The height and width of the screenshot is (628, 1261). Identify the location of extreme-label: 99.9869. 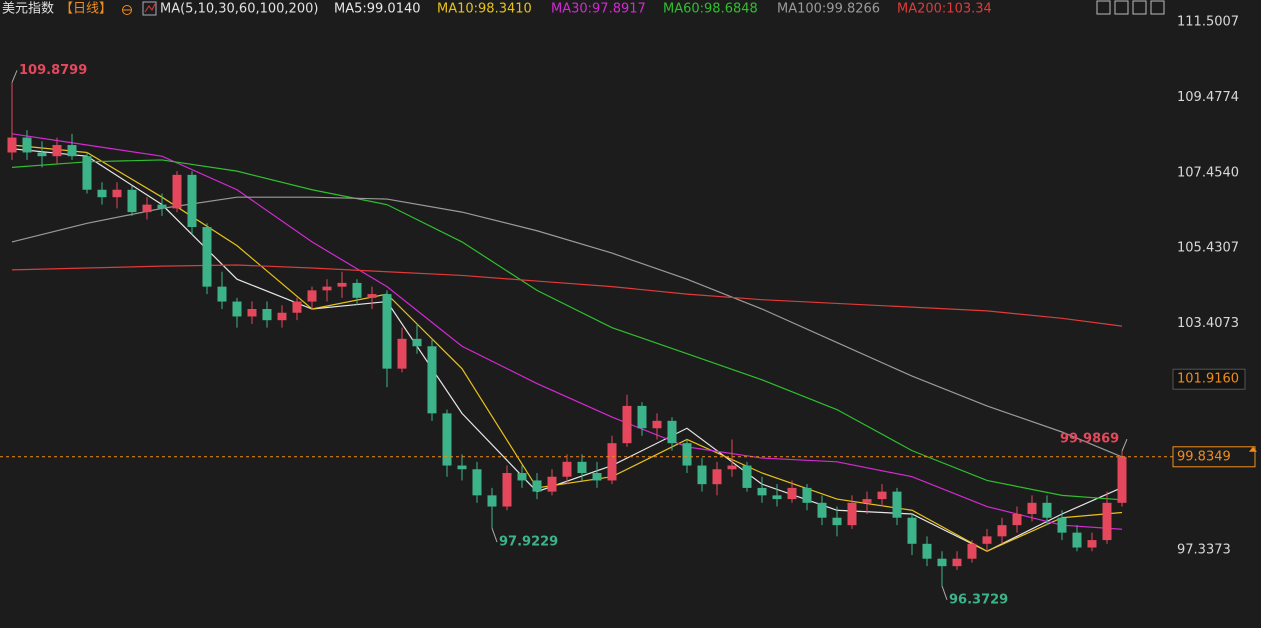
(1089, 439).